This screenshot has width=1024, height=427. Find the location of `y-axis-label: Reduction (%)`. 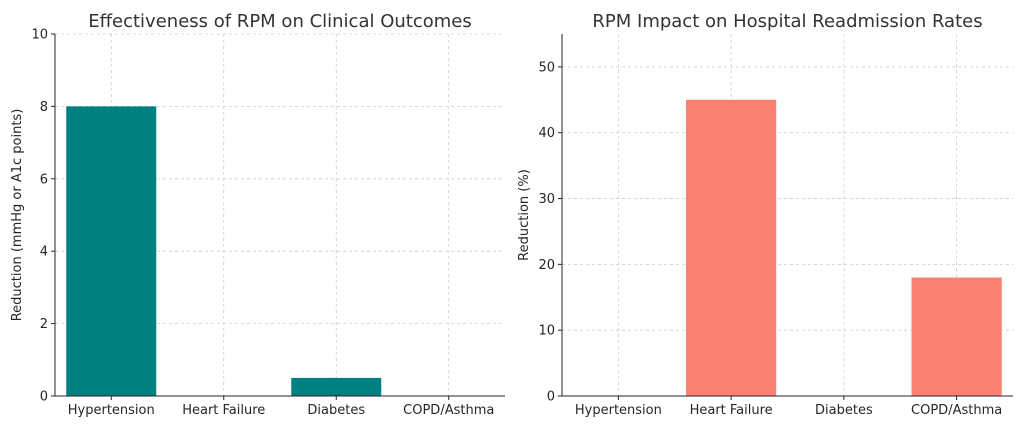

y-axis-label: Reduction (%) is located at coordinates (524, 215).